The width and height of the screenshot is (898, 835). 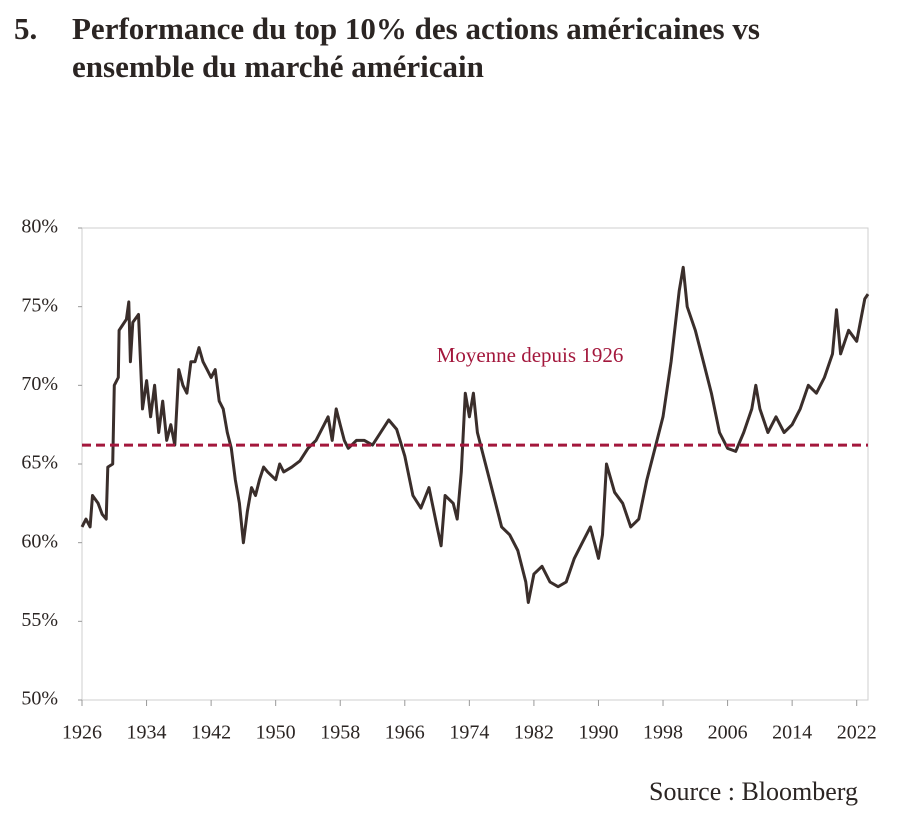 I want to click on x-tick-label: 1942, so click(x=211, y=733).